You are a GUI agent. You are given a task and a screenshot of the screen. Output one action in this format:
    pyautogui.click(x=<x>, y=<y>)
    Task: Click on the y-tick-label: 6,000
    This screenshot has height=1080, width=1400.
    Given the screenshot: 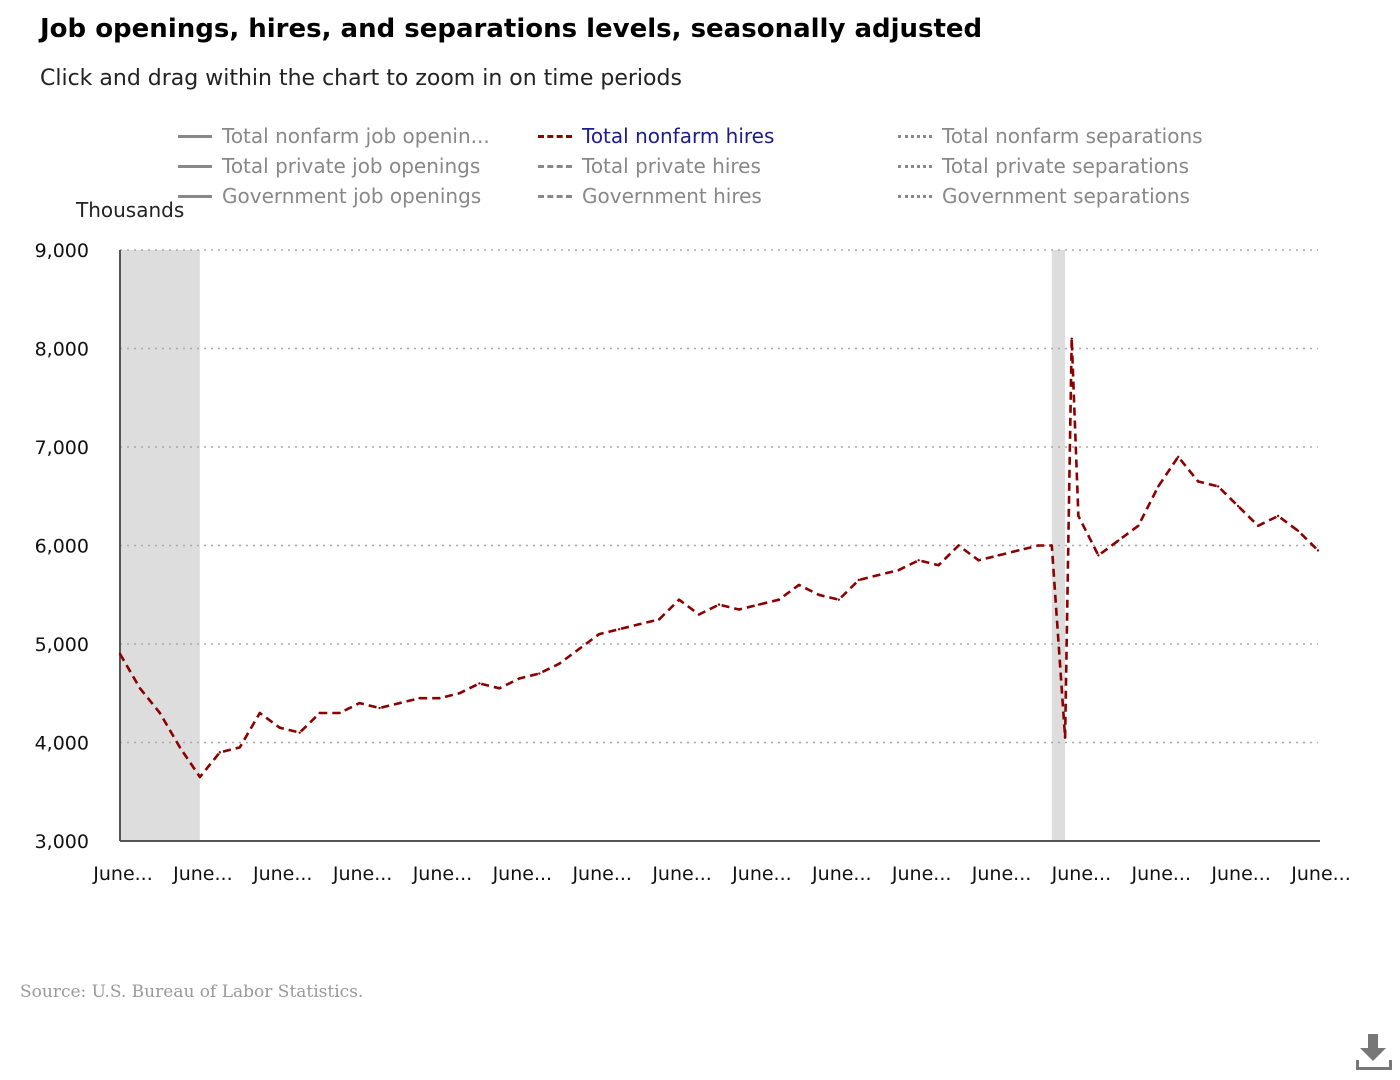 What is the action you would take?
    pyautogui.click(x=62, y=547)
    